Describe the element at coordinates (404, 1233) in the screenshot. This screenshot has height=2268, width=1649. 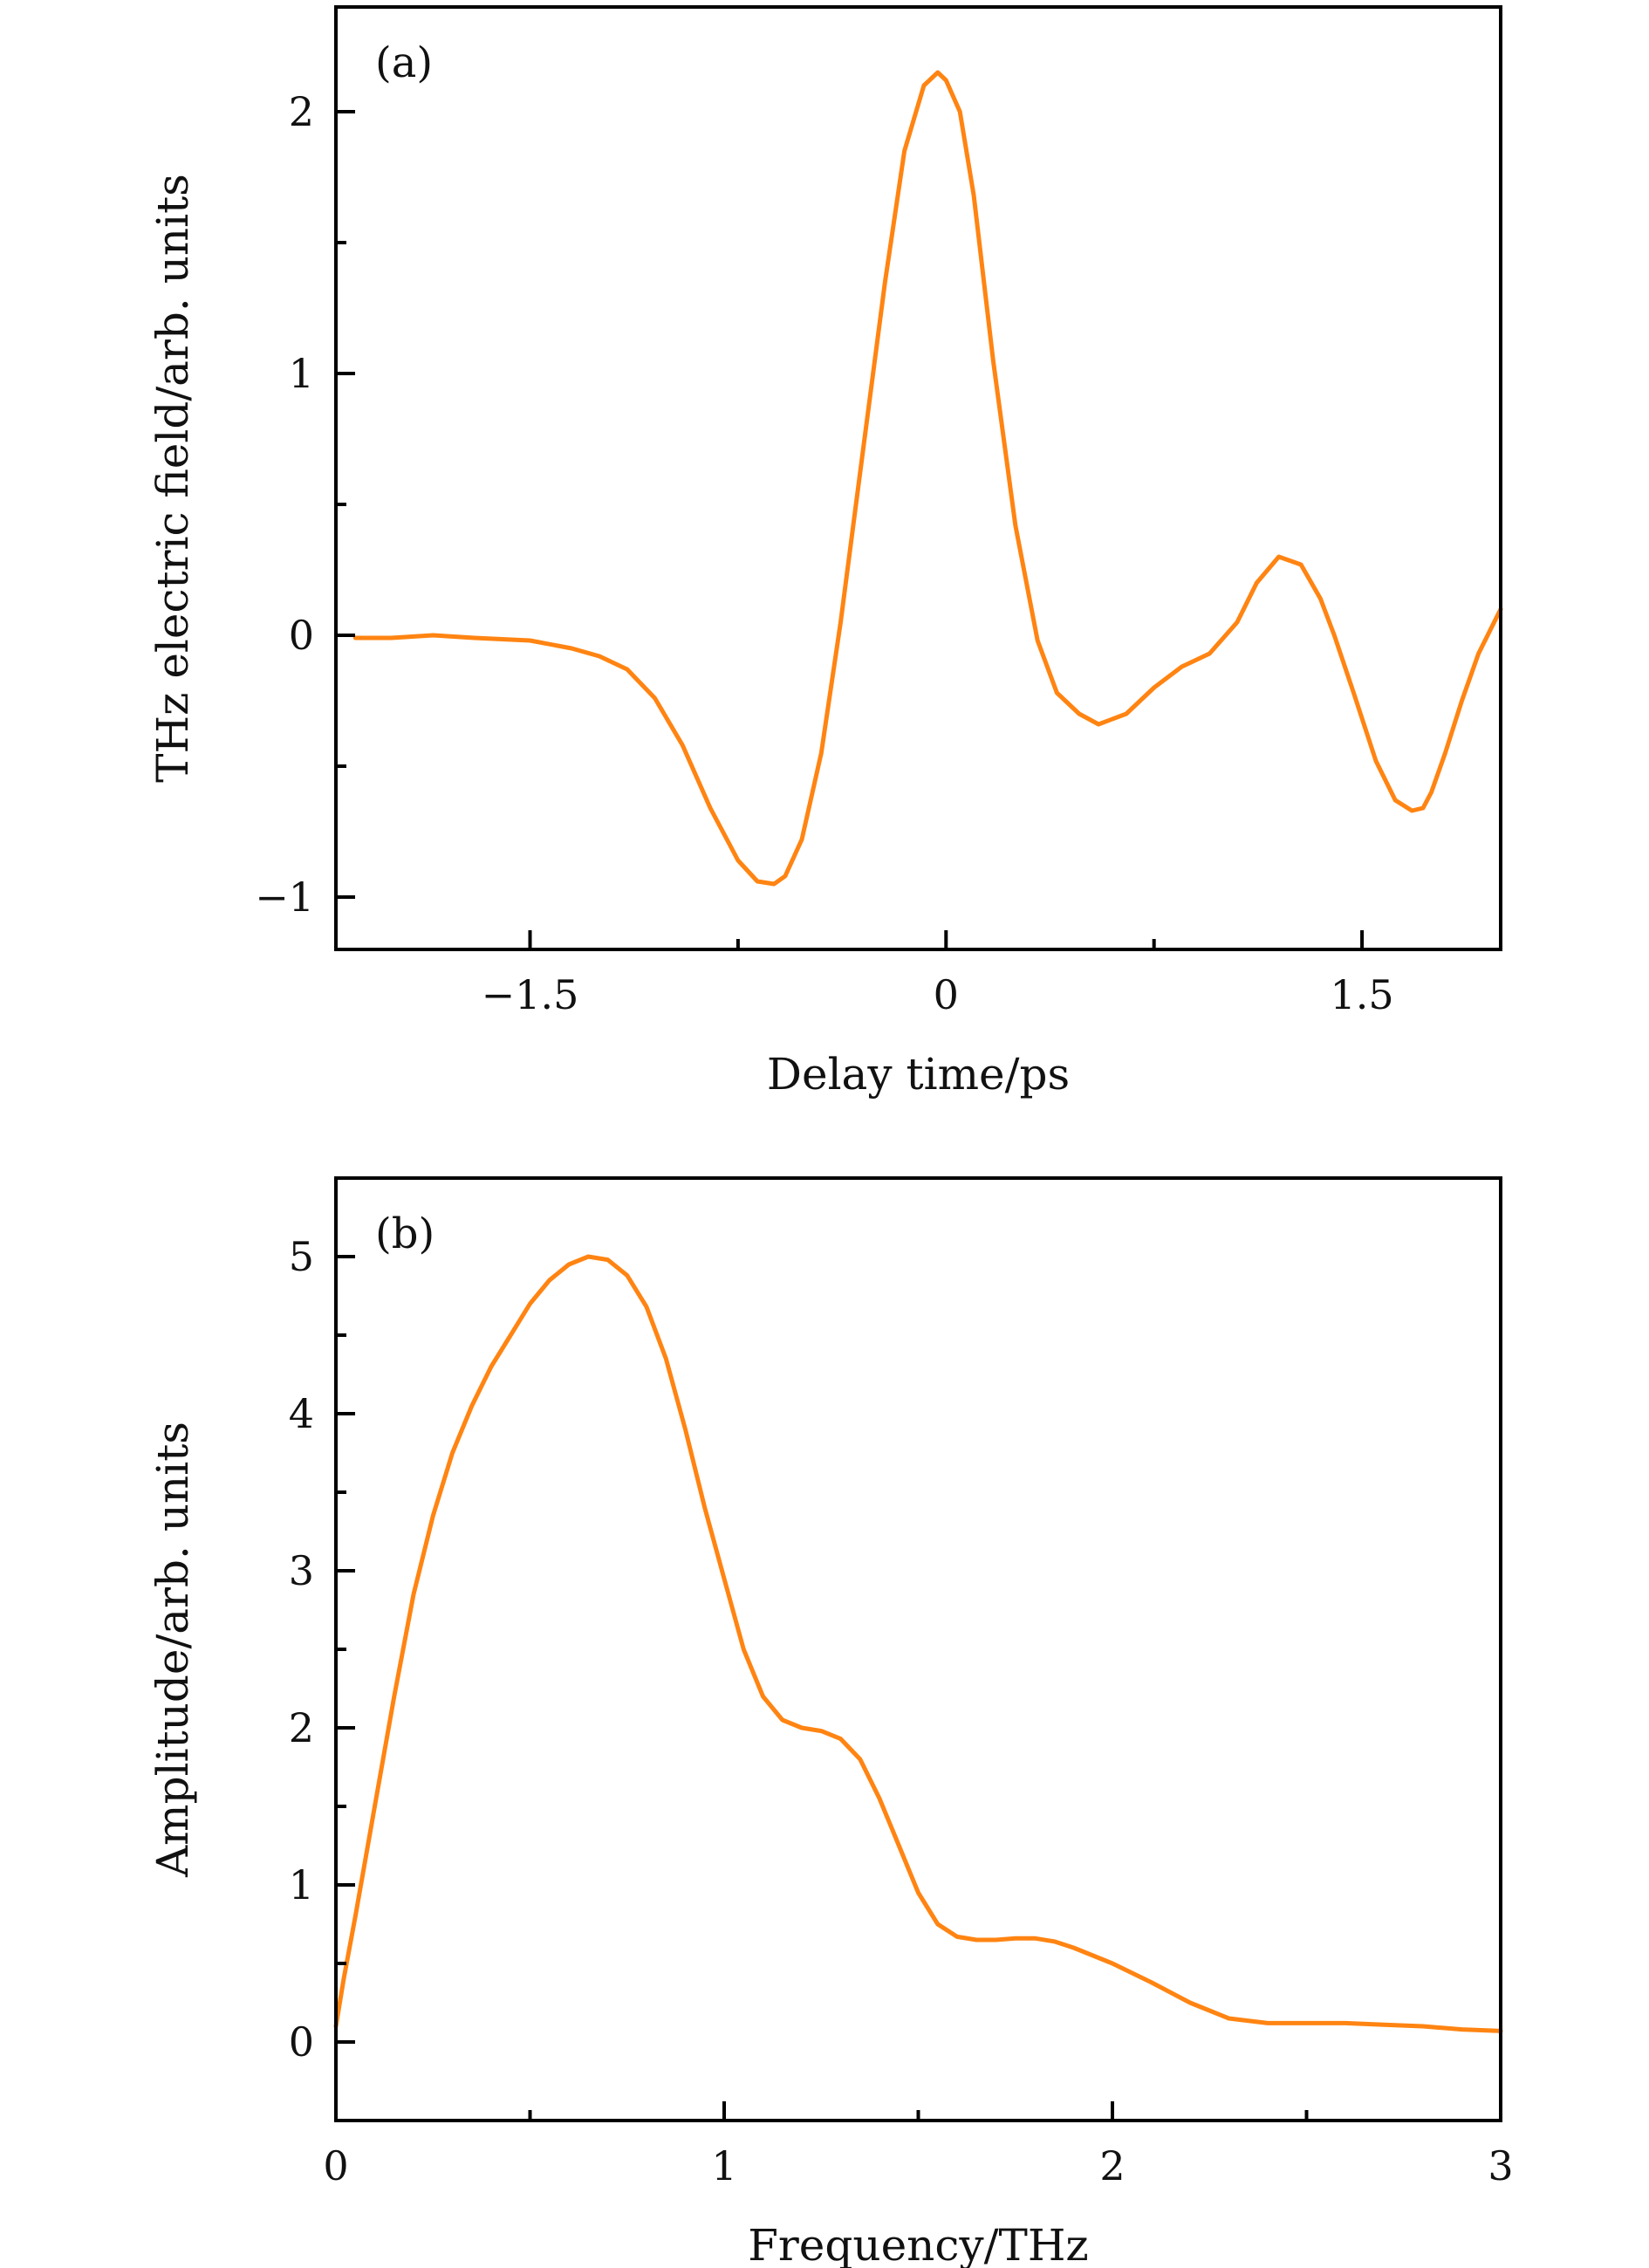
I see `panel-label: (b)` at that location.